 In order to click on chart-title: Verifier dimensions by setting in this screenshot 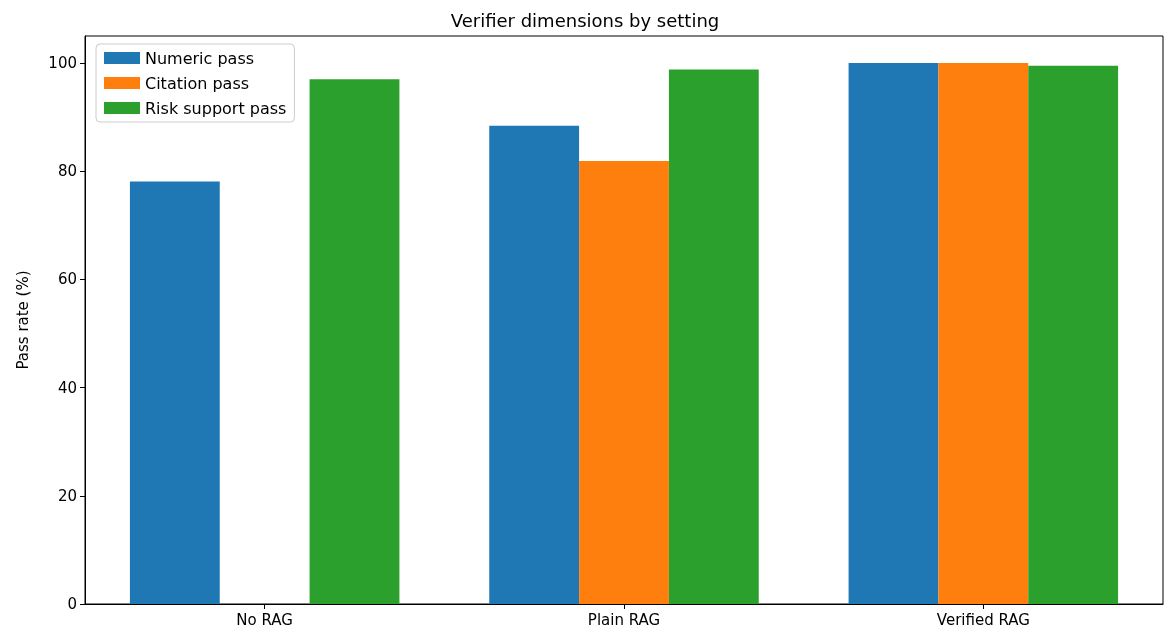, I will do `click(585, 20)`.